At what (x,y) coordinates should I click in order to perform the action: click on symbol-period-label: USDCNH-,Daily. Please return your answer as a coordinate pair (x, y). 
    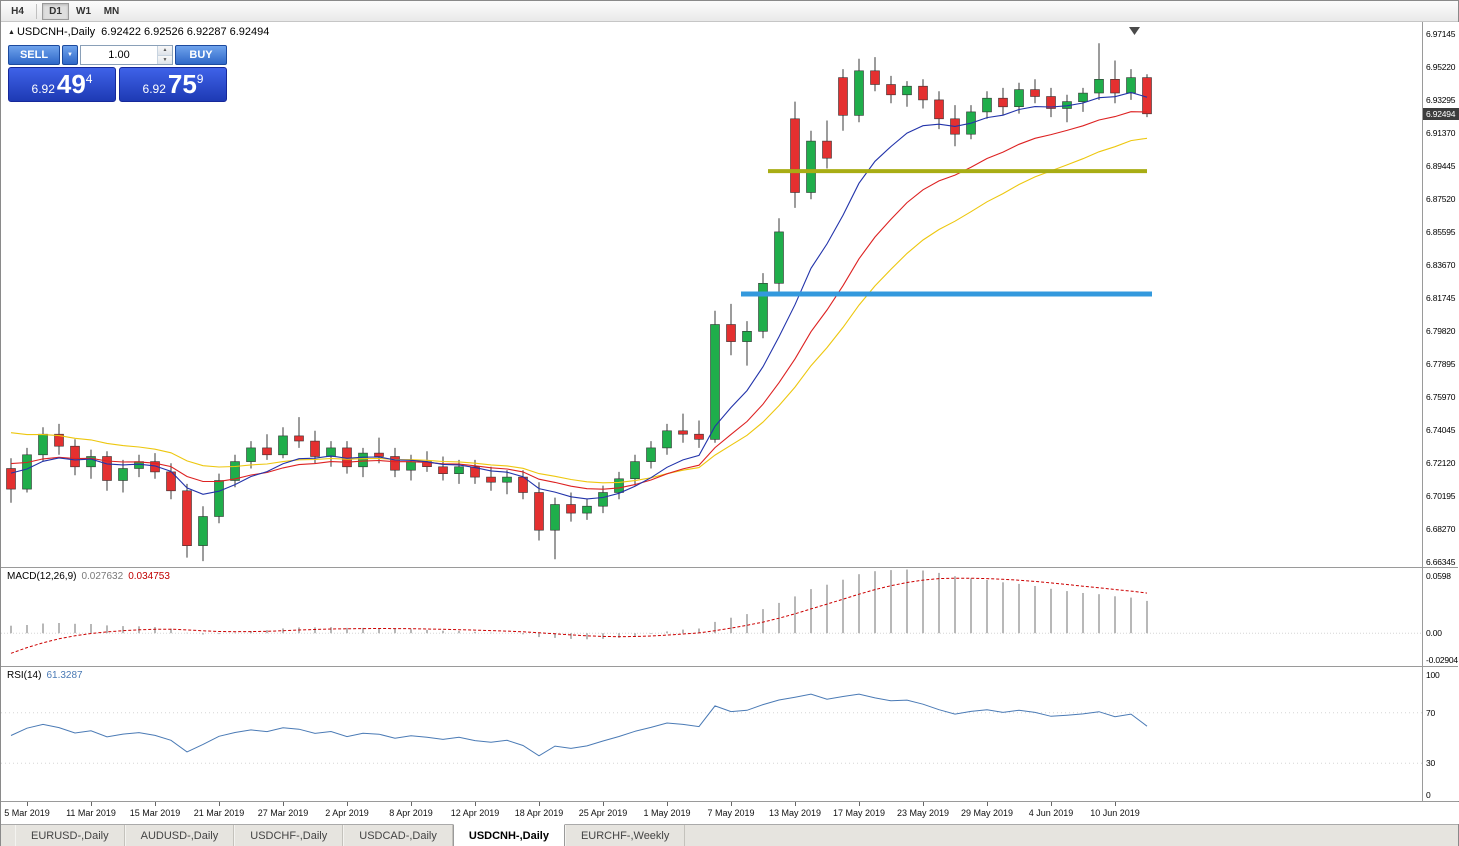
    Looking at the image, I should click on (56, 32).